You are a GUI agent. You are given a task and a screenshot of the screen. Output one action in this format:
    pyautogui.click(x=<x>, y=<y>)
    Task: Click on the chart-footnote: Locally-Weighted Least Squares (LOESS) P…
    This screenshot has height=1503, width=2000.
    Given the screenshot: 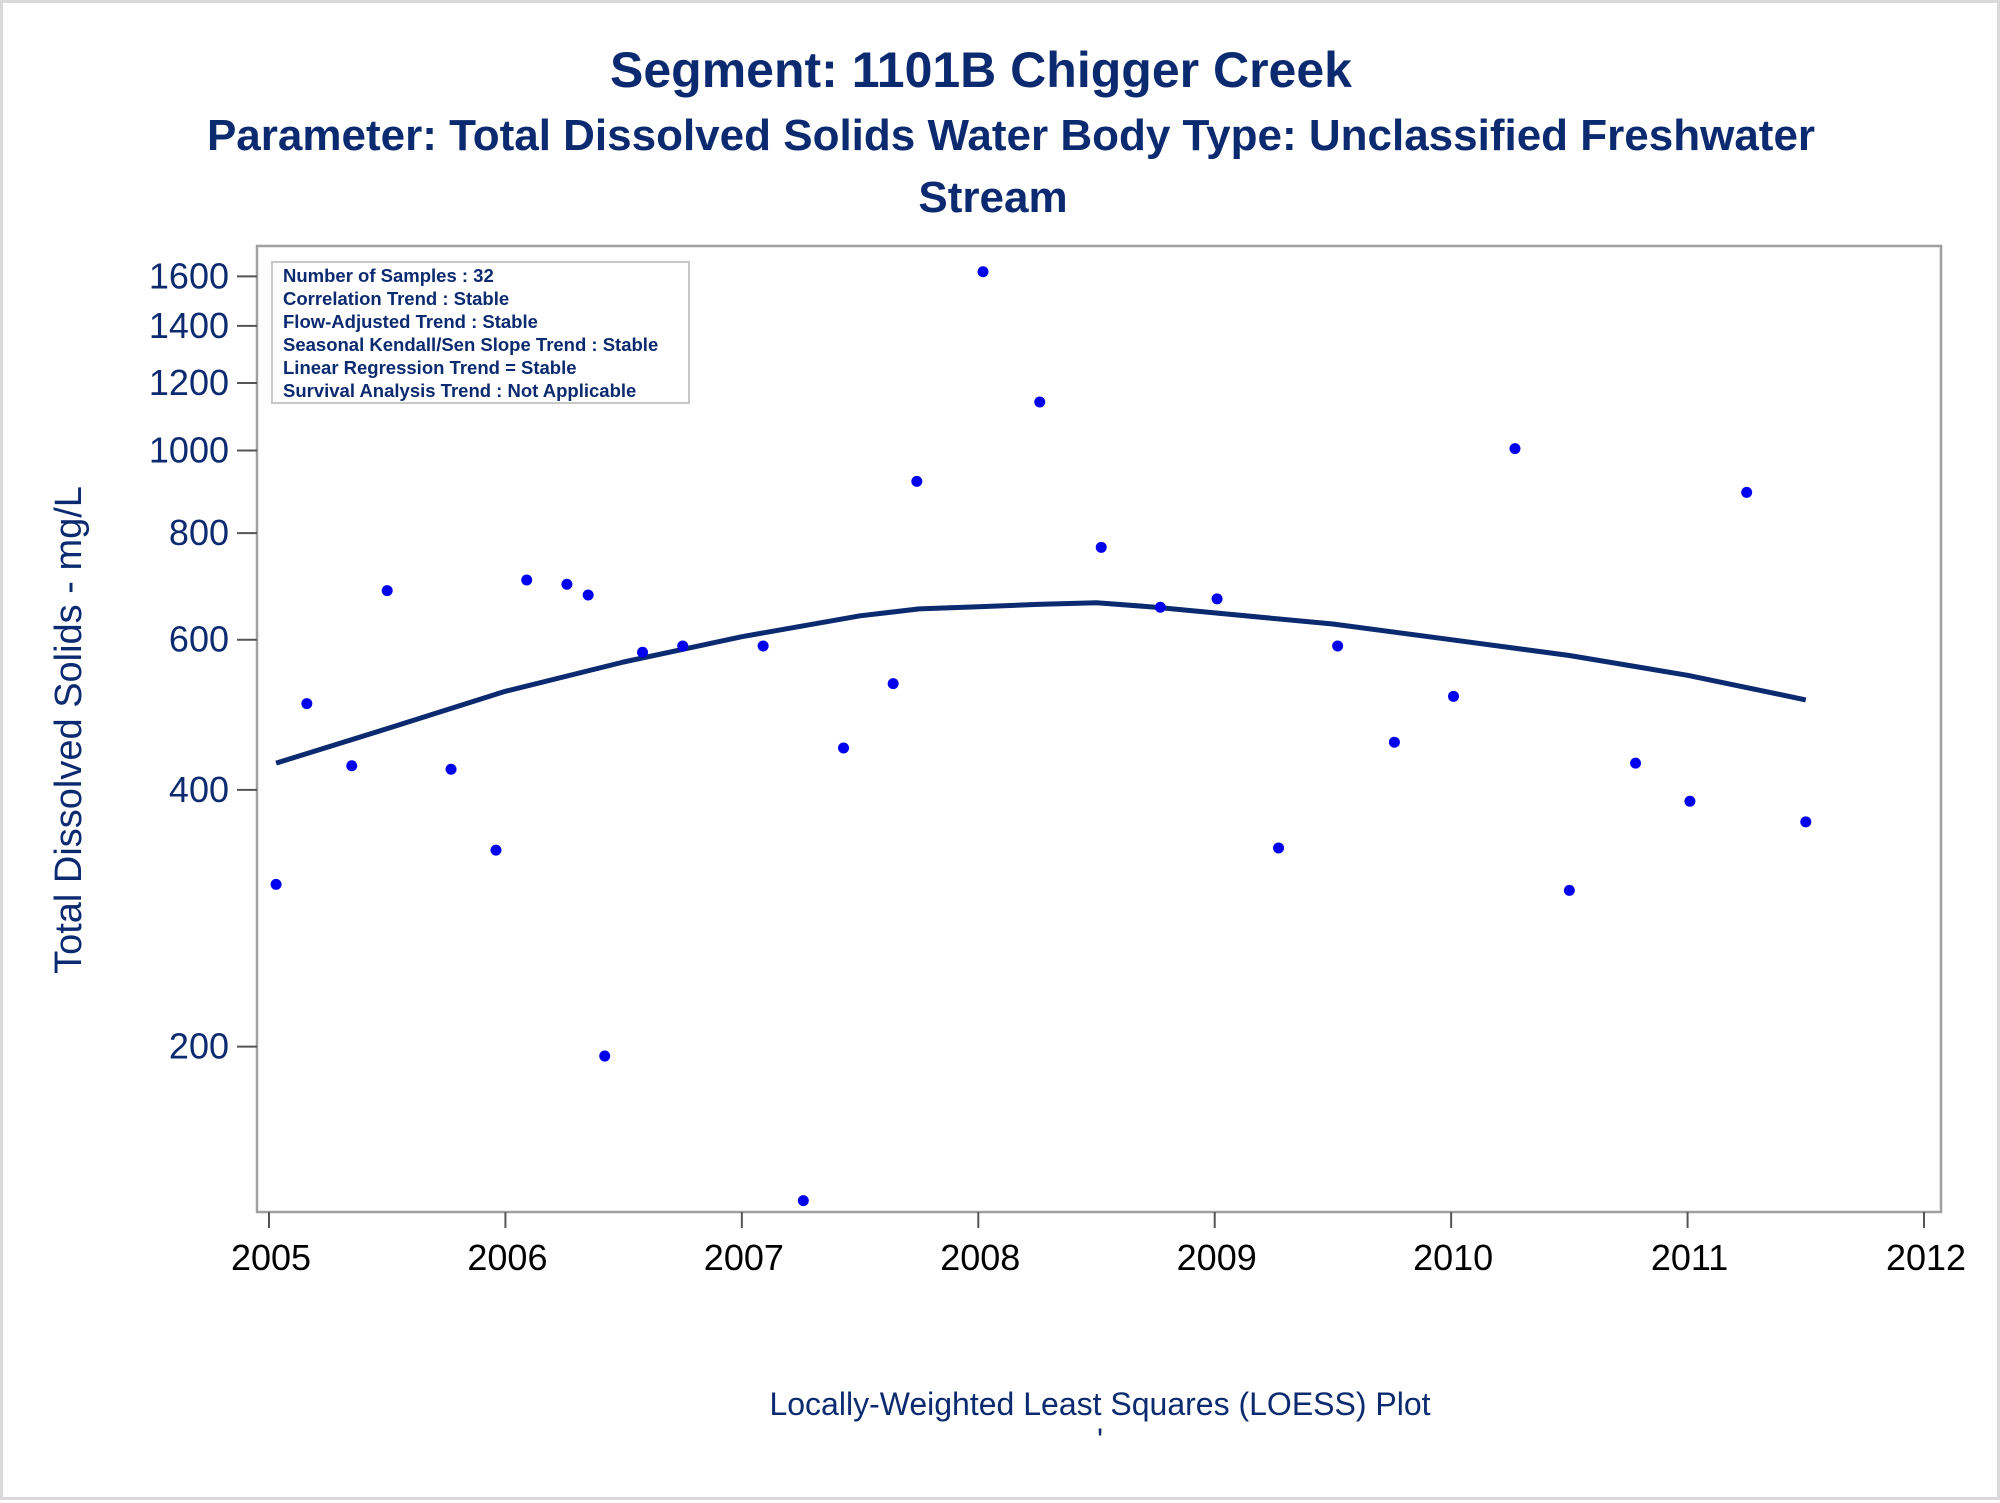 What is the action you would take?
    pyautogui.click(x=1099, y=1404)
    